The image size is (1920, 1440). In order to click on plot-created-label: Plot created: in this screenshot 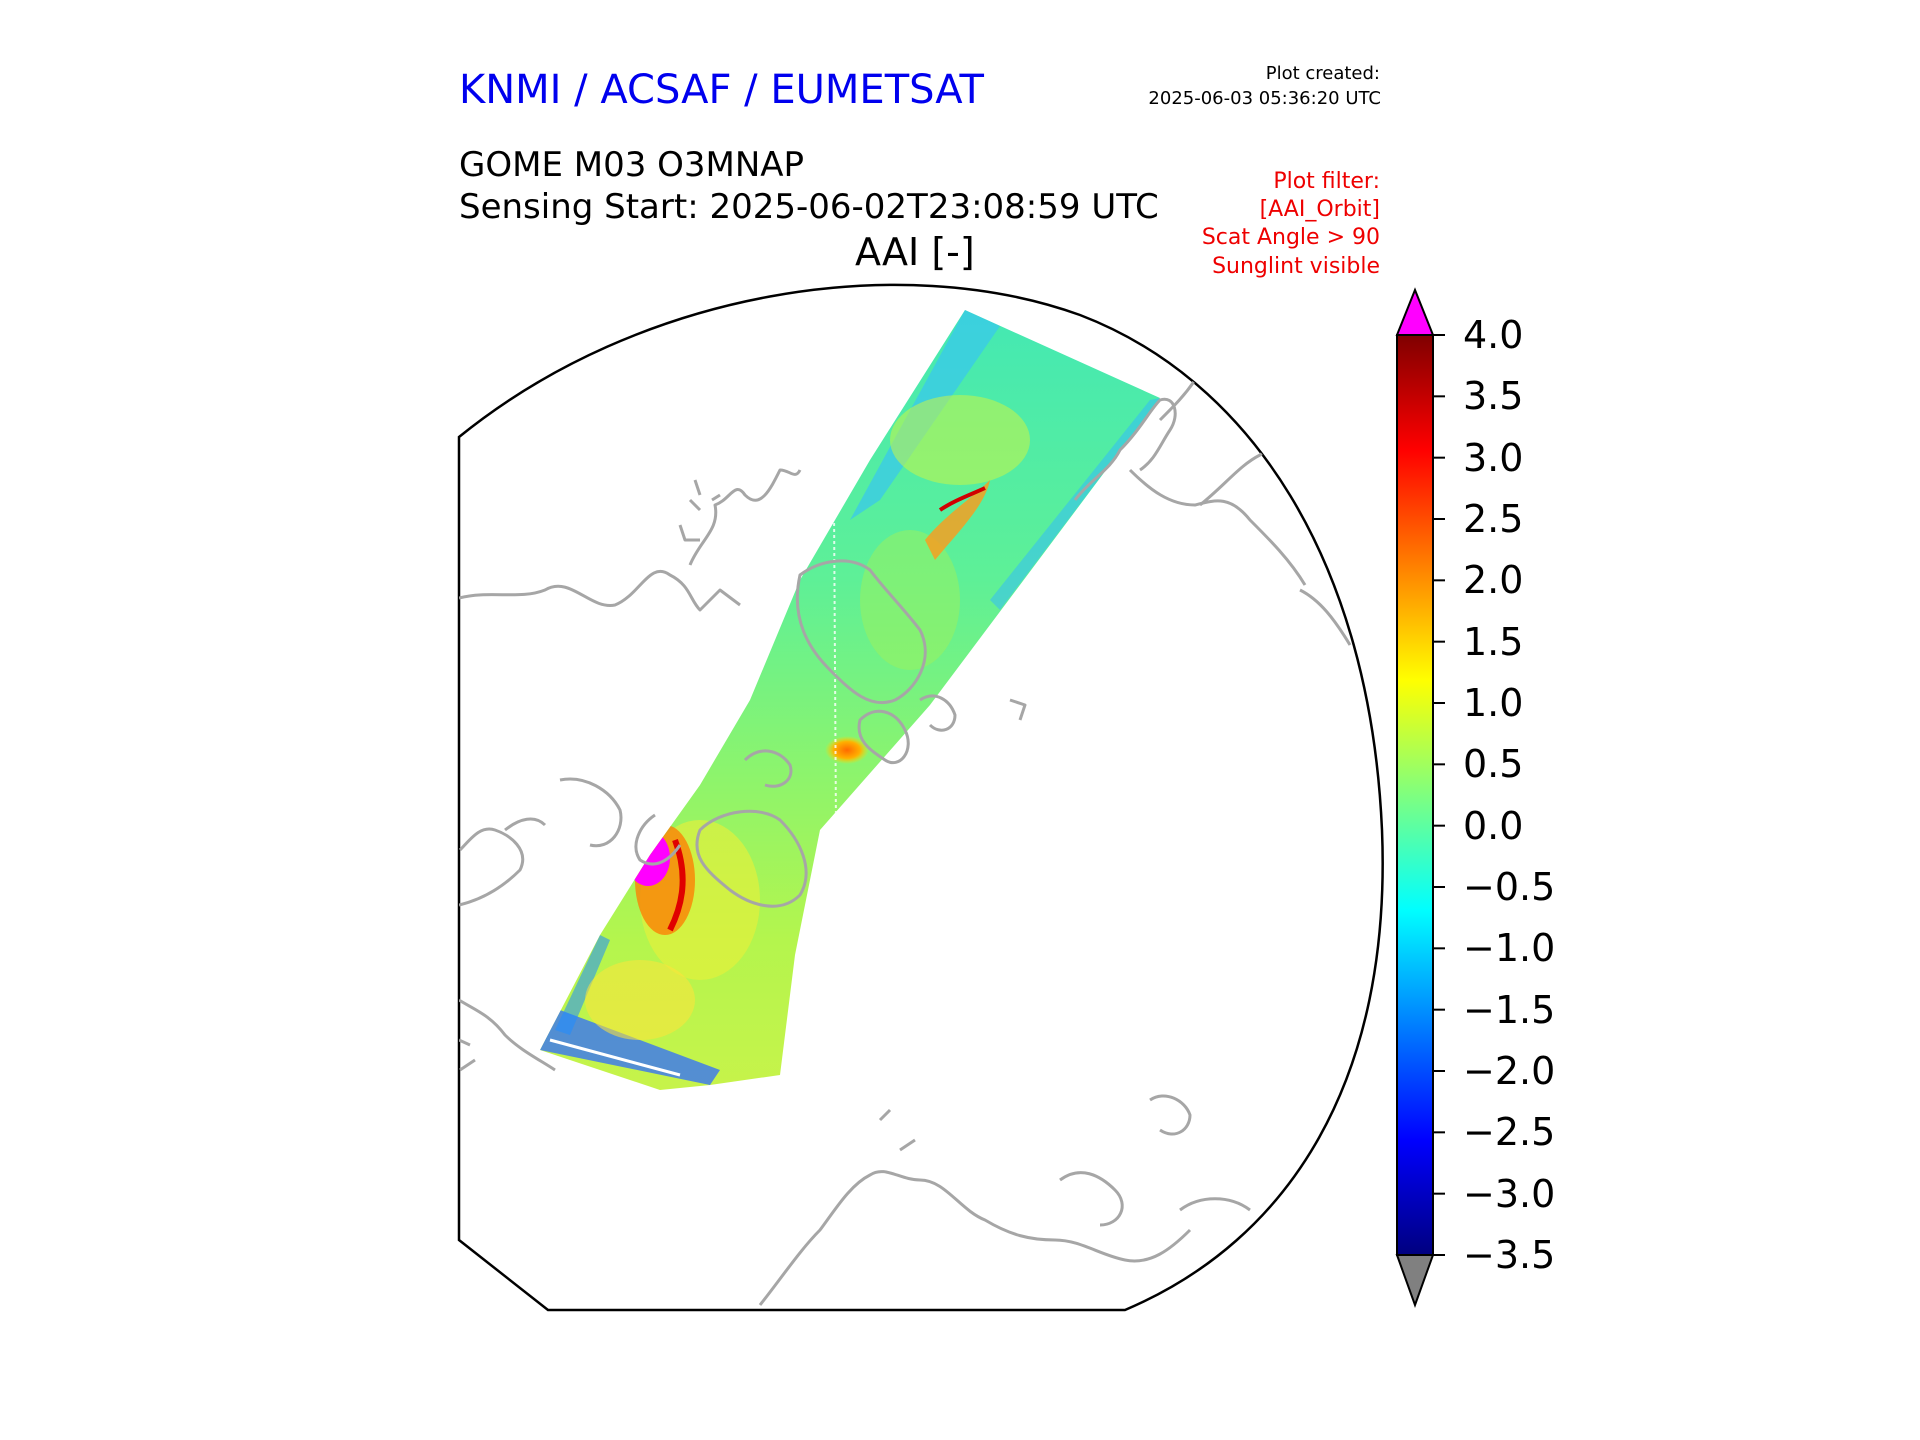, I will do `click(1322, 73)`.